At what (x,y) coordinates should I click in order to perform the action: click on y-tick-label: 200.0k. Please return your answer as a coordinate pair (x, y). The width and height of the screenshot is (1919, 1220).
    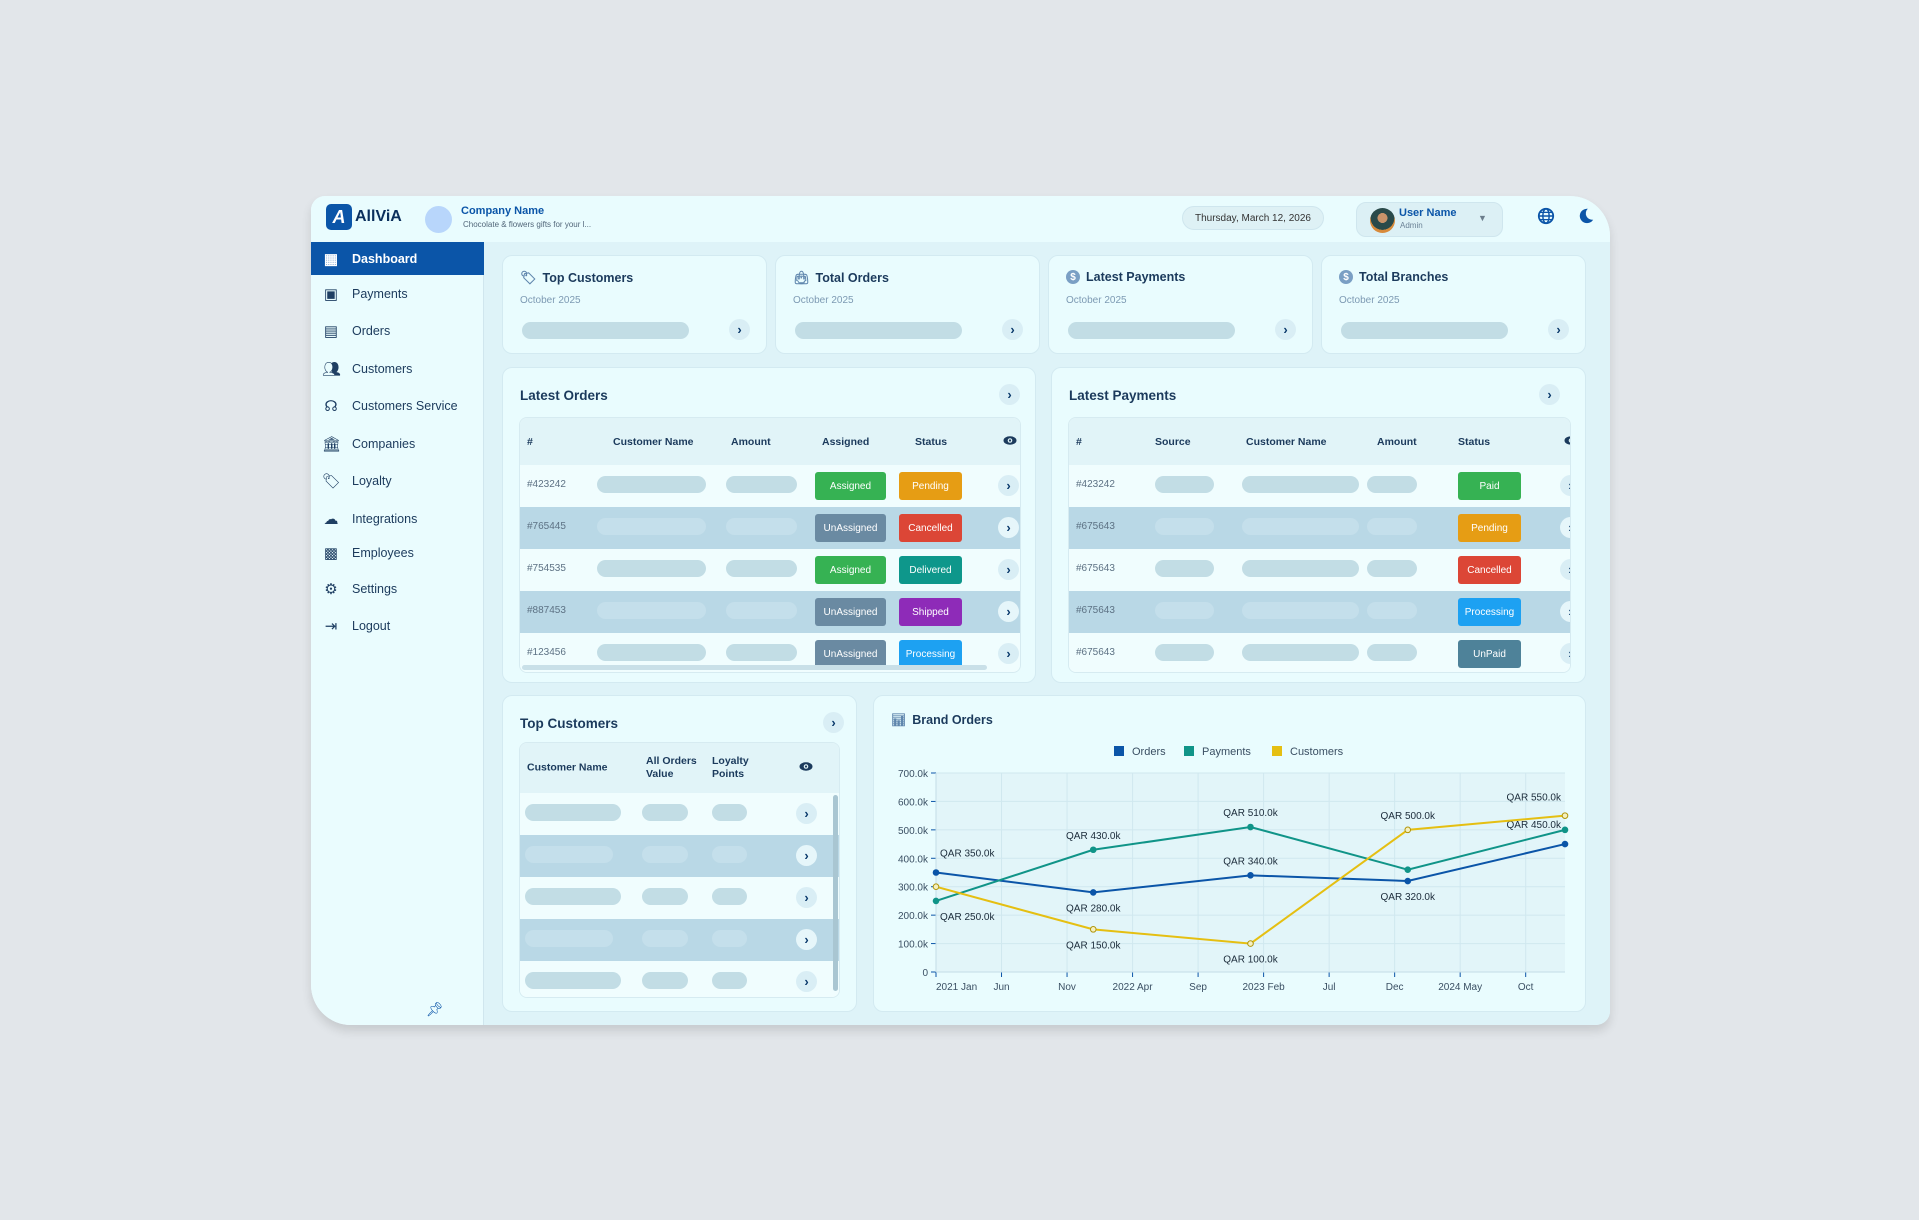
    Looking at the image, I should click on (913, 916).